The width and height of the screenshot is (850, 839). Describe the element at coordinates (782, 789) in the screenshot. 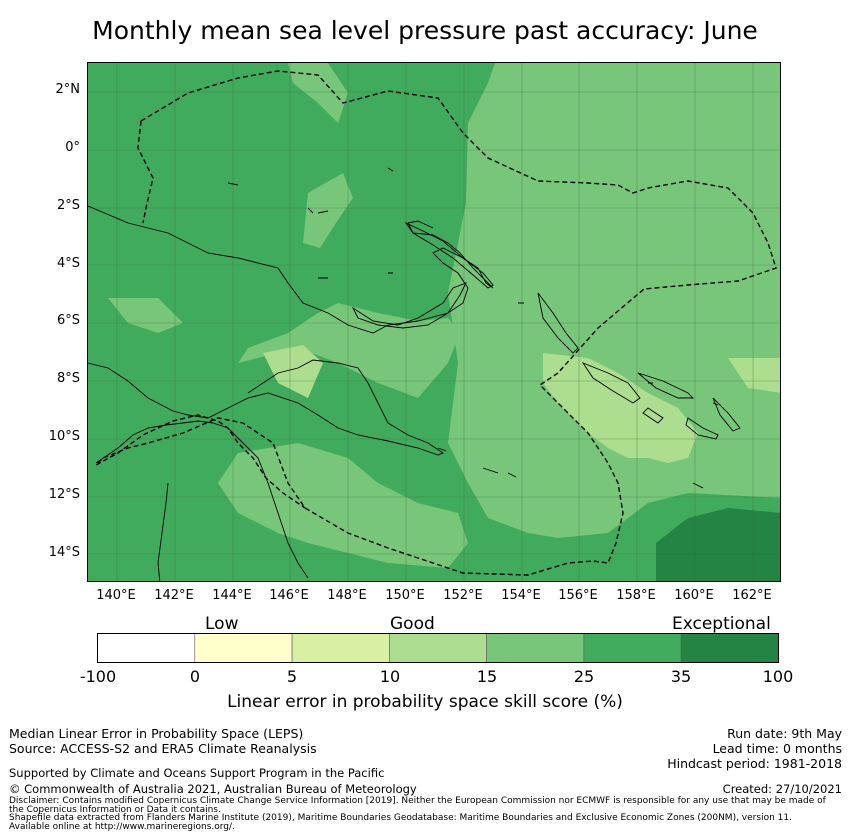

I see `footer-created-date: Created: 27/10/2021` at that location.